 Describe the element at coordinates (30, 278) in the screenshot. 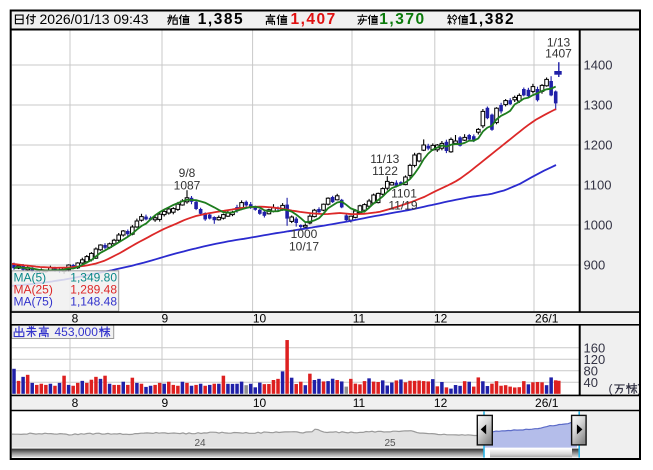

I see `svg-text: MA(5)` at that location.